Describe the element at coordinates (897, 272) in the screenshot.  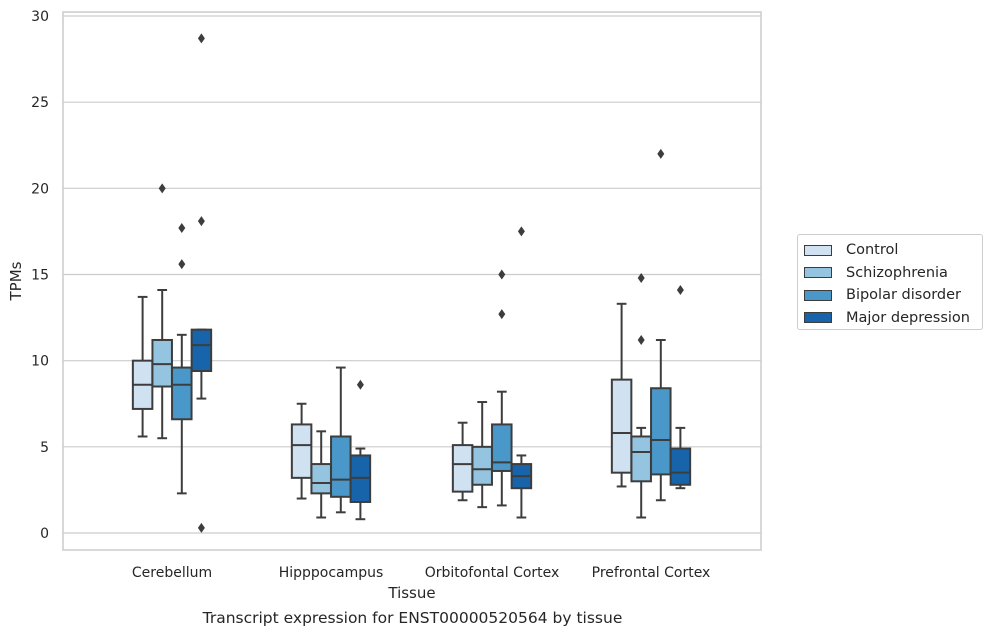
I see `legend-label: Schizophrenia` at that location.